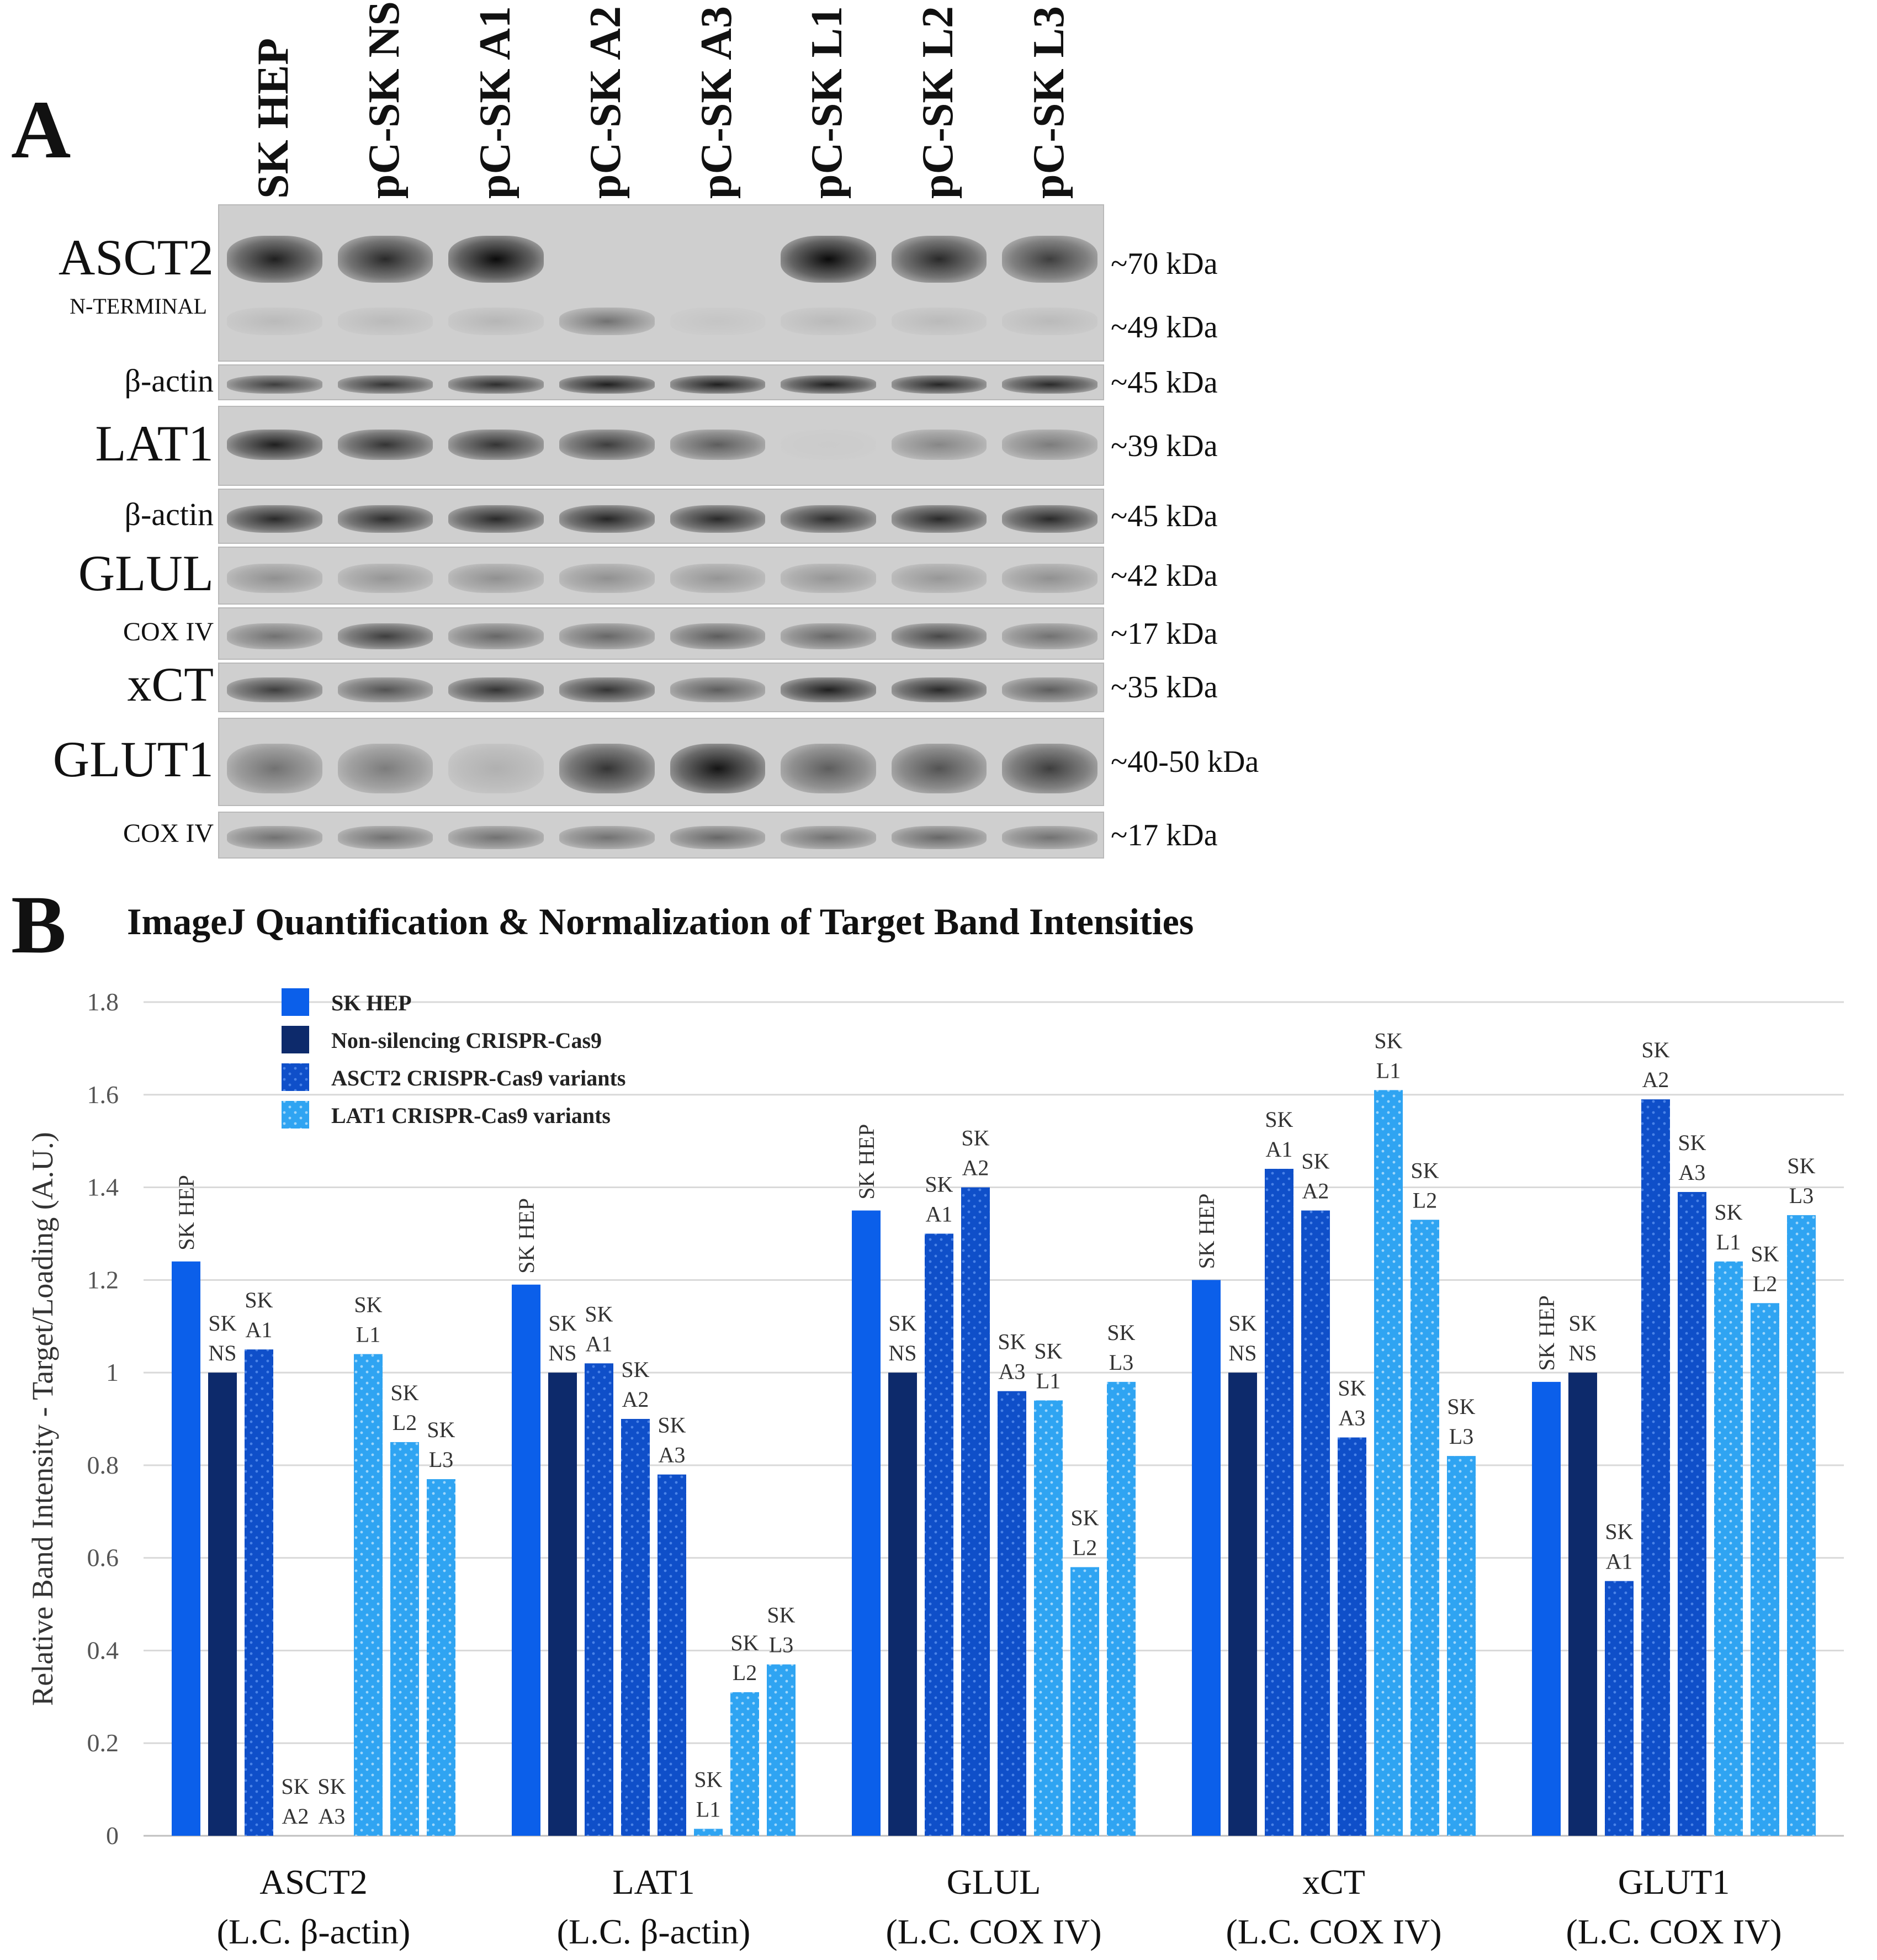 The height and width of the screenshot is (1960, 1877). Describe the element at coordinates (103, 1002) in the screenshot. I see `y-tick-label: 1.8` at that location.